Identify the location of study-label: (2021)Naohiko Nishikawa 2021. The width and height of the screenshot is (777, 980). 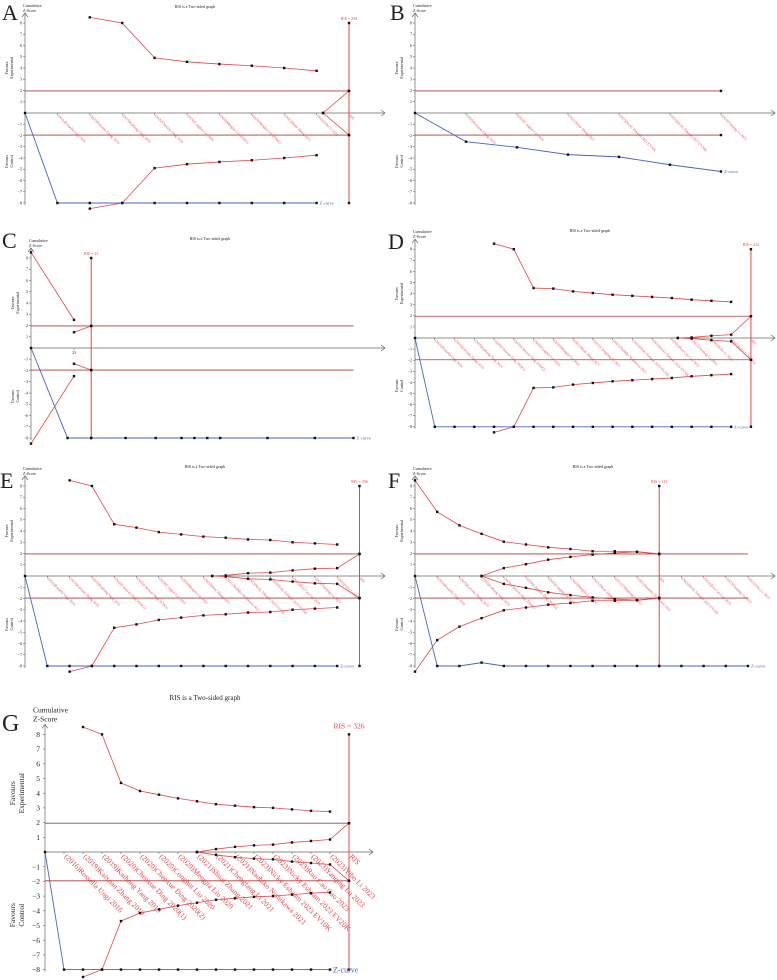
(654, 595).